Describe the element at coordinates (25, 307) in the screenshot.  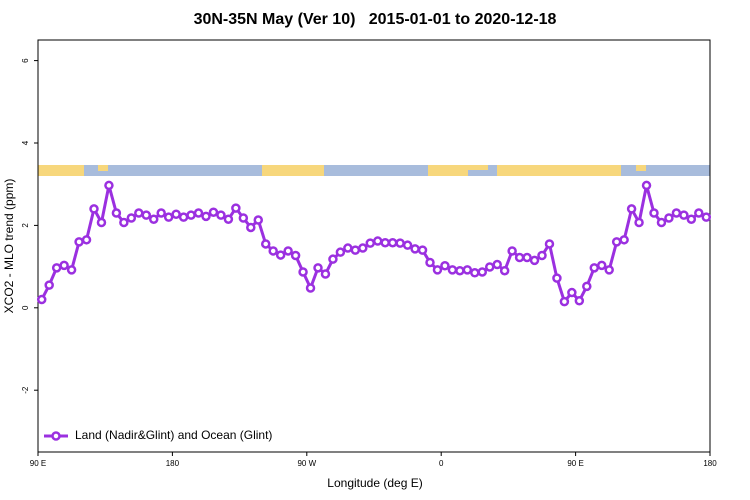
I see `y-tick-label: 0` at that location.